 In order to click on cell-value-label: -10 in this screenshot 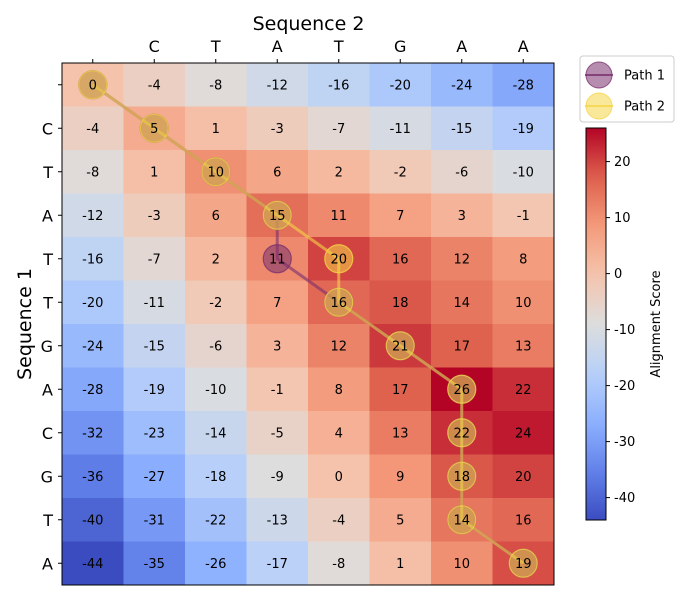, I will do `click(523, 172)`.